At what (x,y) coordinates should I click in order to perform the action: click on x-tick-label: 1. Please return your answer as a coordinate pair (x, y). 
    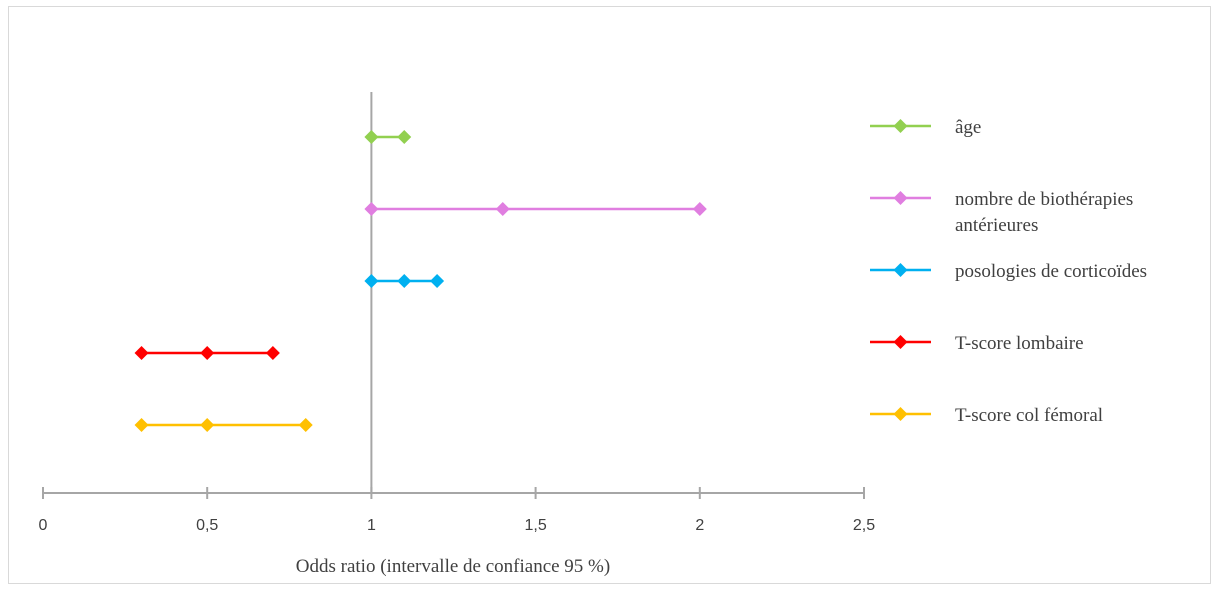
    Looking at the image, I should click on (371, 525).